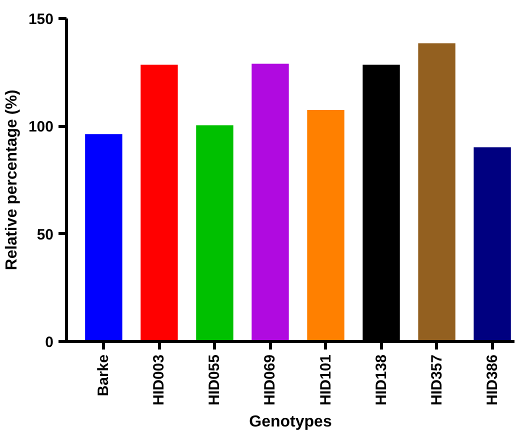 Image resolution: width=522 pixels, height=433 pixels. Describe the element at coordinates (41, 19) in the screenshot. I see `y-tick-label: 150` at that location.